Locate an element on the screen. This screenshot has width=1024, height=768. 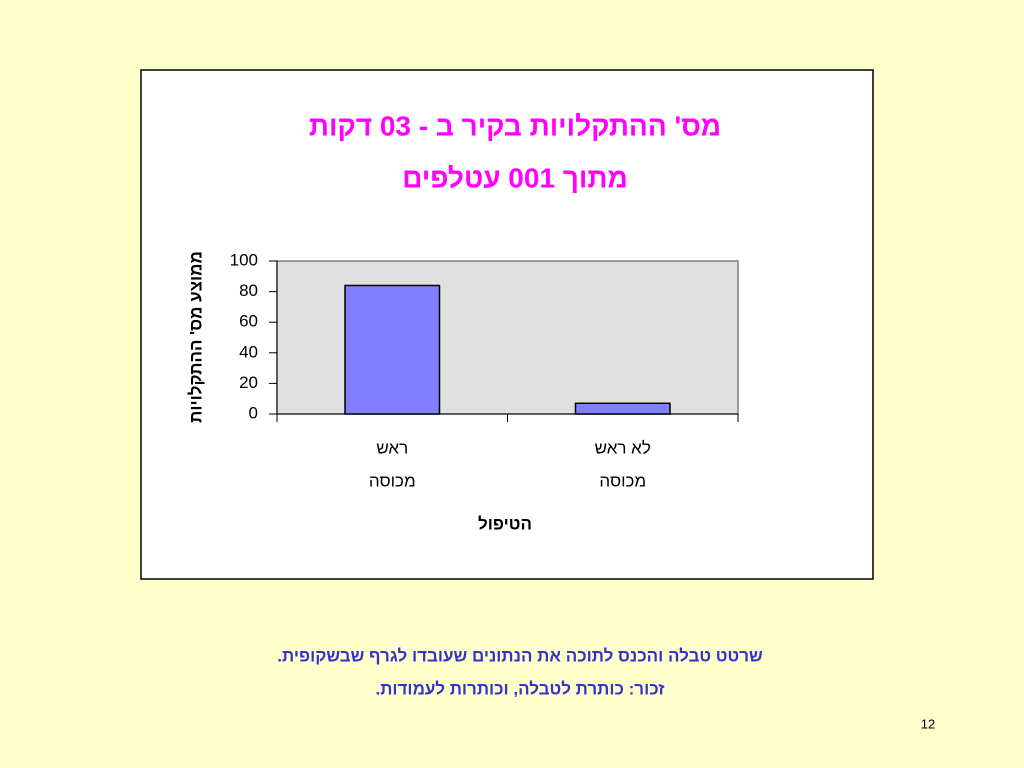
y-tick-label: 60 is located at coordinates (248, 321).